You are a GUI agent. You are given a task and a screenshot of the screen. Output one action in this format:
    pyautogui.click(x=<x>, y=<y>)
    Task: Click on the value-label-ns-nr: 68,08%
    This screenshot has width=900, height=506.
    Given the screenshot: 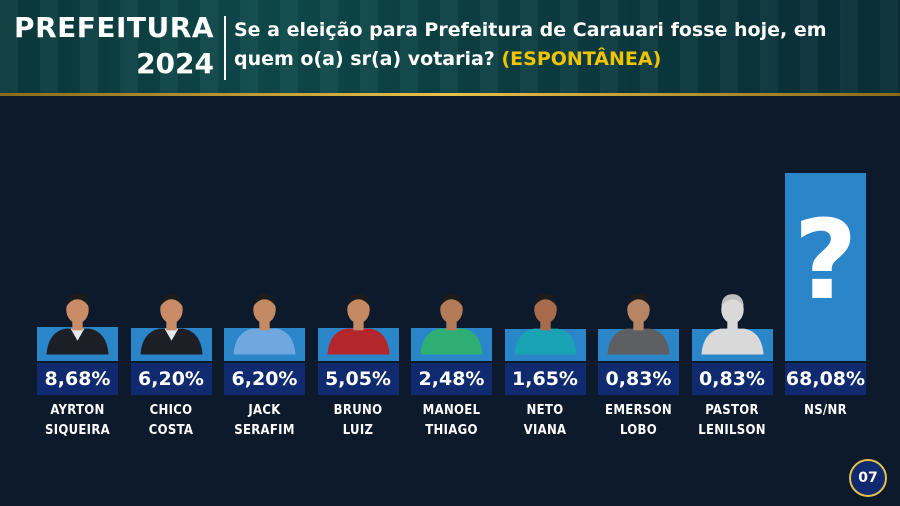 What is the action you would take?
    pyautogui.click(x=825, y=379)
    